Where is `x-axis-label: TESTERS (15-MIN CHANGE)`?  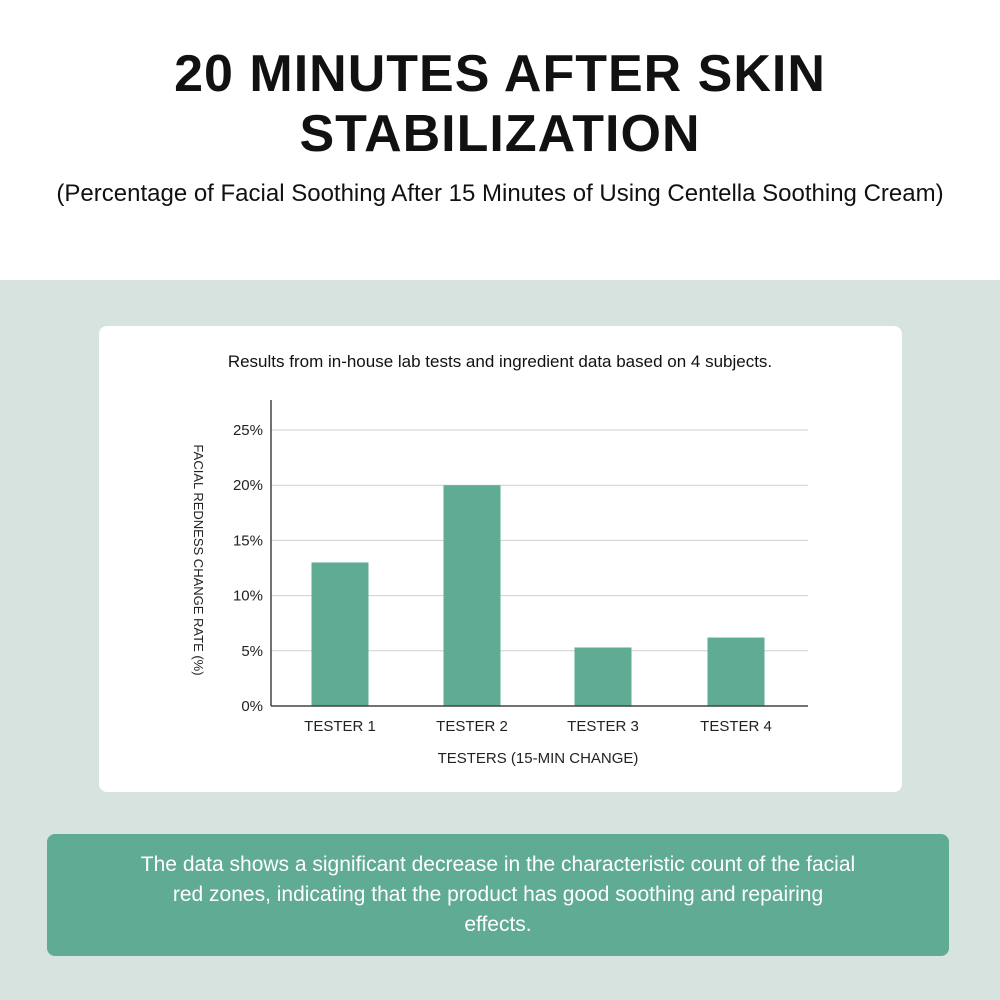
x-axis-label: TESTERS (15-MIN CHANGE) is located at coordinates (538, 758).